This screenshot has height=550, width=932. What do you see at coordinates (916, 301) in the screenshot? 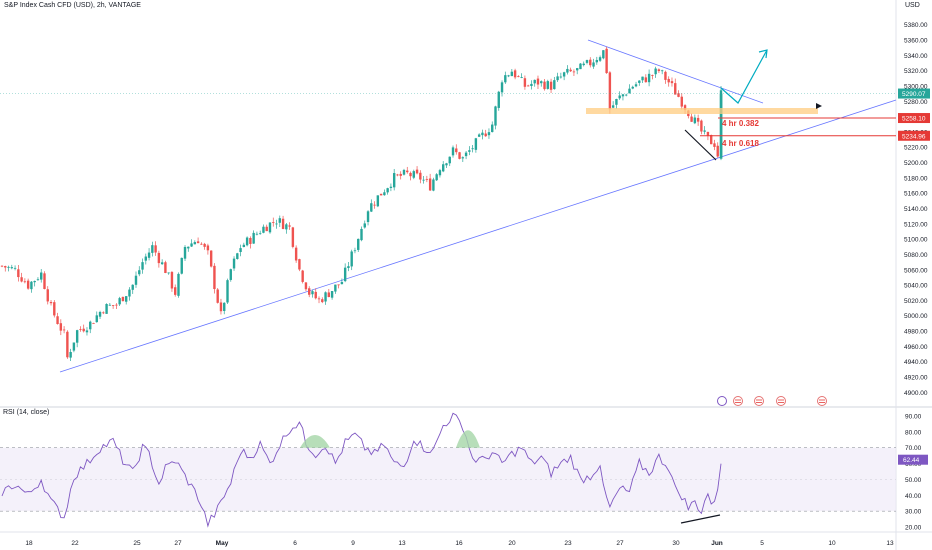
I see `price-tick-label: 5020.00` at bounding box center [916, 301].